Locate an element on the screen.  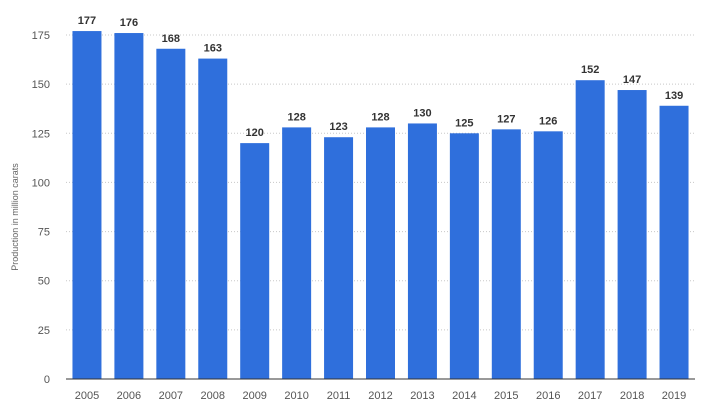
x-tick-label-2016: 2016 is located at coordinates (548, 396).